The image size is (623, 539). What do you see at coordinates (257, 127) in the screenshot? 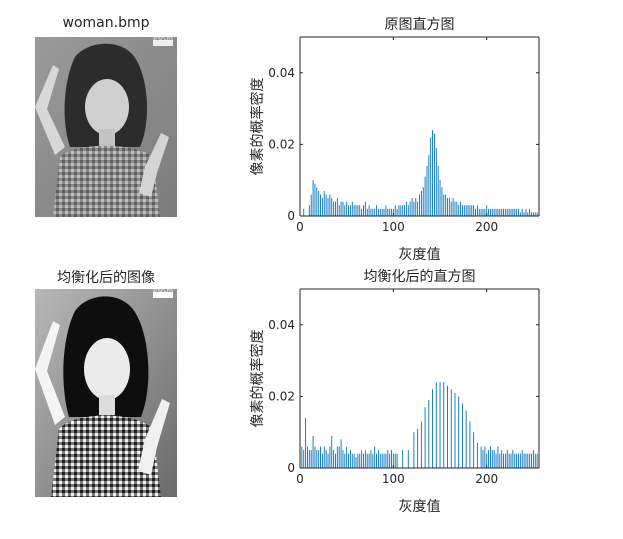
I see `original-histogram-y-label: 像素的概率密度` at bounding box center [257, 127].